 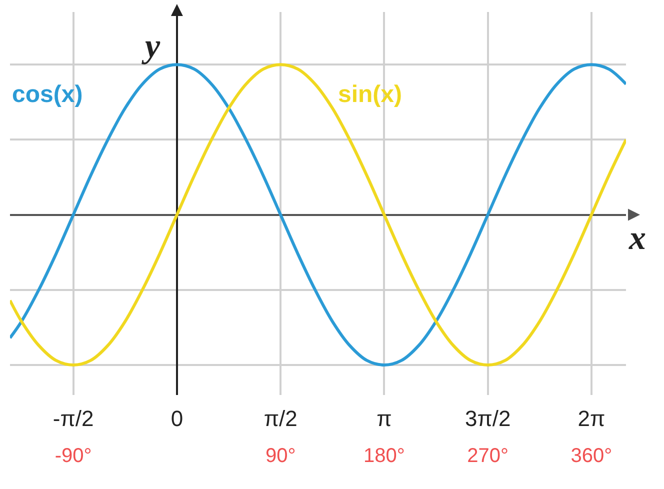 I want to click on x2-tick-label: π/2, so click(x=281, y=418).